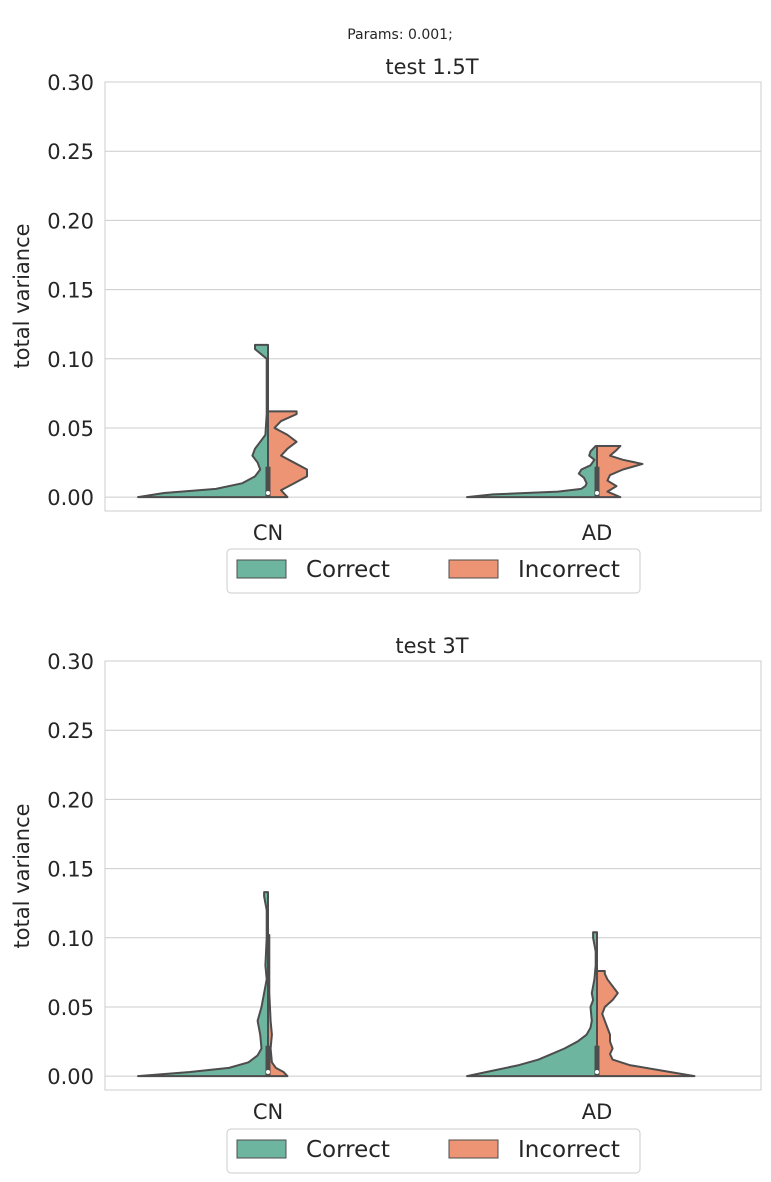 This screenshot has width=771, height=1182. What do you see at coordinates (431, 646) in the screenshot?
I see `chart-title: test 3T` at bounding box center [431, 646].